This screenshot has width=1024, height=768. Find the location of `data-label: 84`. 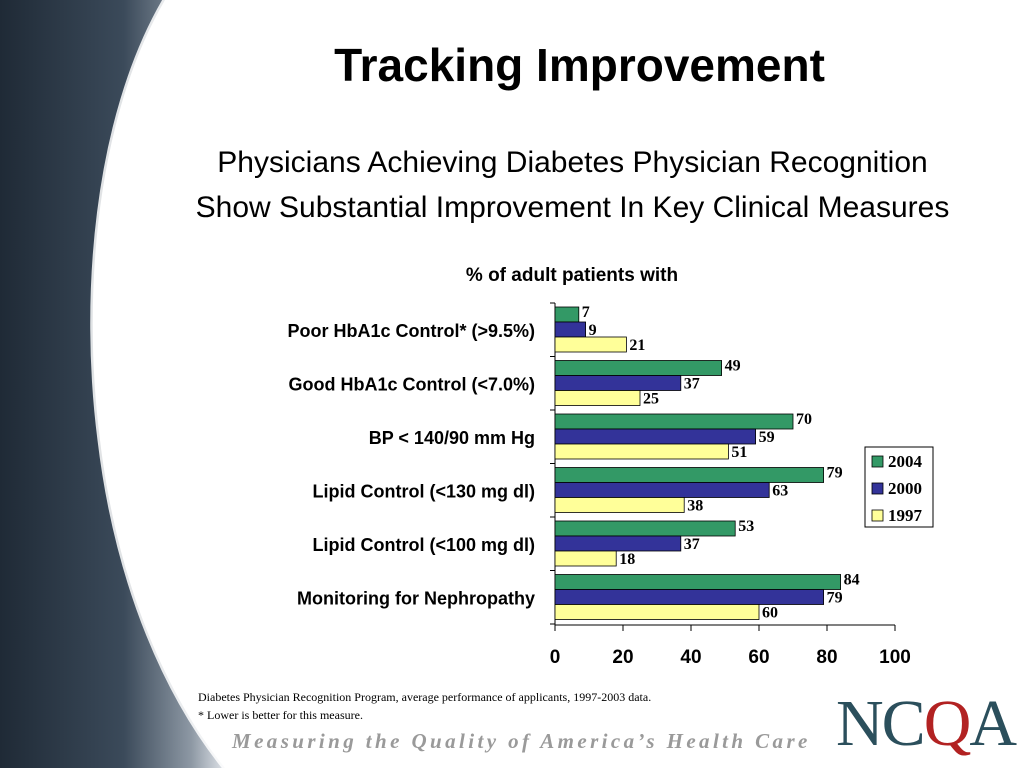

data-label: 84 is located at coordinates (852, 580).